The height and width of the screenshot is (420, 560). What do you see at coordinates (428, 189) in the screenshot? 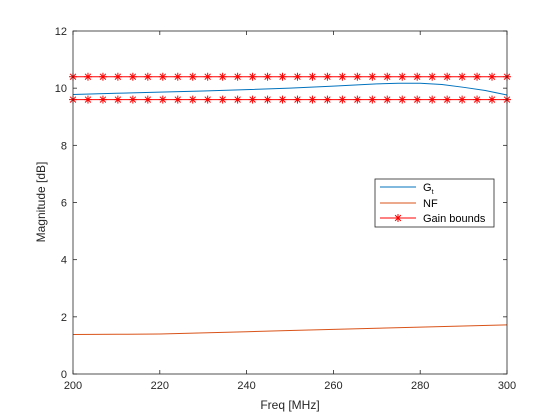
I see `legend-label-gt: Gt` at bounding box center [428, 189].